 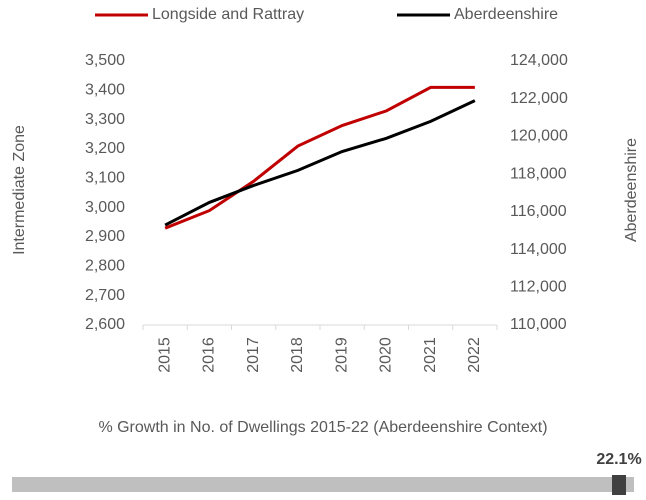 I want to click on y-tick-label: 2,600, so click(x=105, y=324).